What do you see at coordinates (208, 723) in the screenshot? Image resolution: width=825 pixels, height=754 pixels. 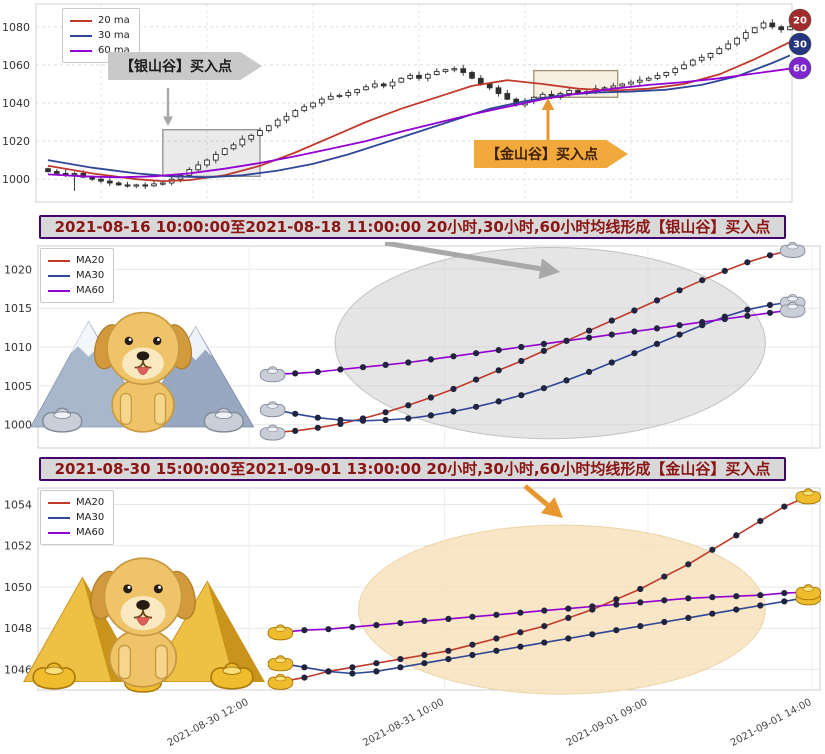 I see `x-tick-label: 2021-08-30 12:00` at bounding box center [208, 723].